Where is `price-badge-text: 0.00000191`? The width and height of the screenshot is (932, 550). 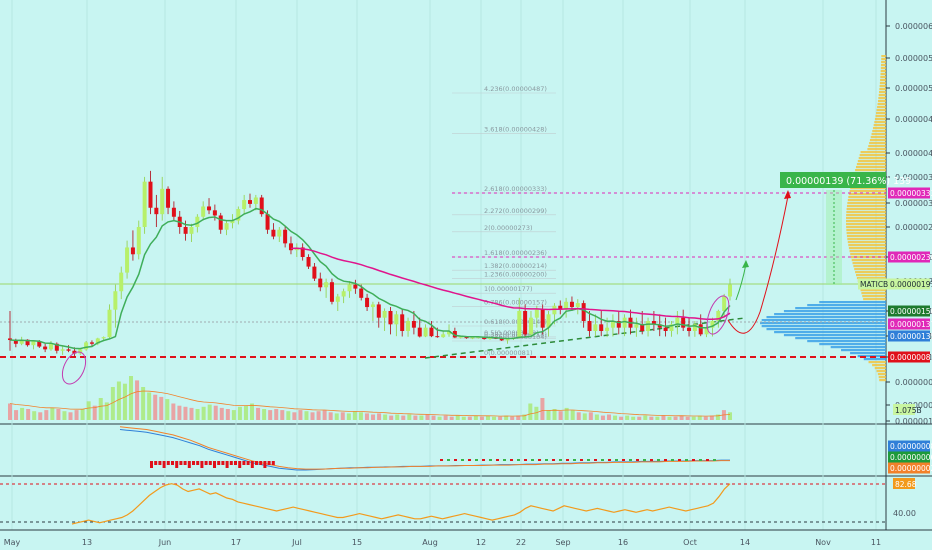
price-badge-text: 0.00000191 is located at coordinates (911, 284).